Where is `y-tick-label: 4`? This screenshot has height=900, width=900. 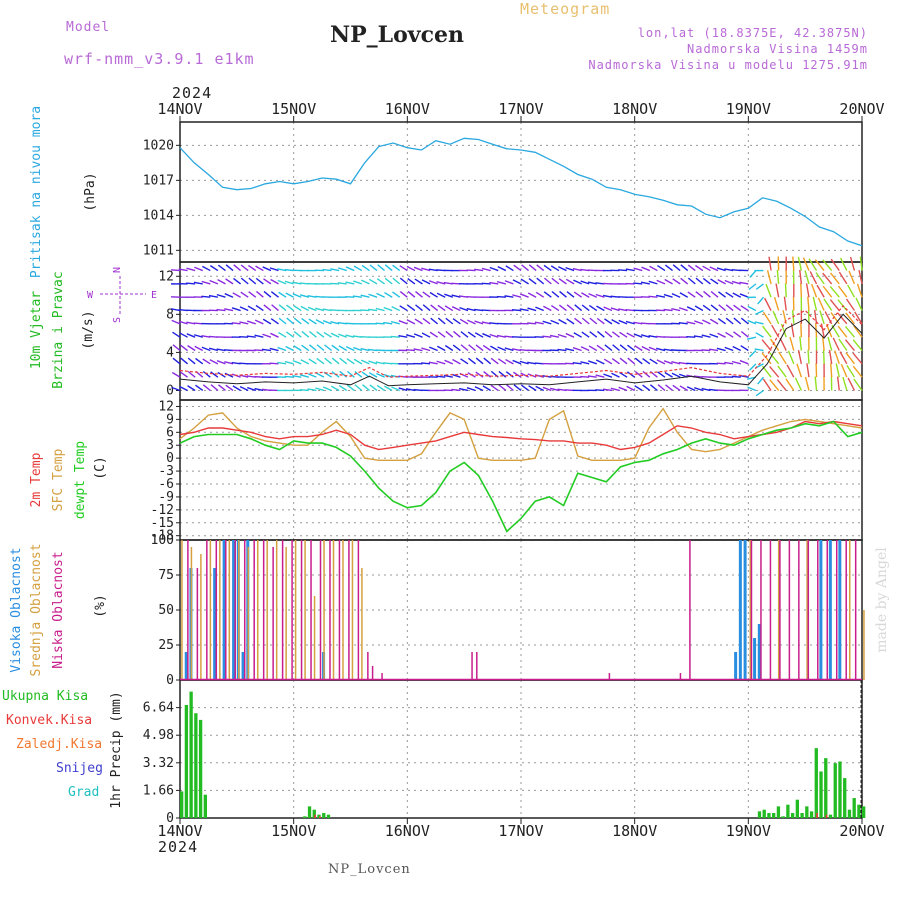 y-tick-label: 4 is located at coordinates (170, 352).